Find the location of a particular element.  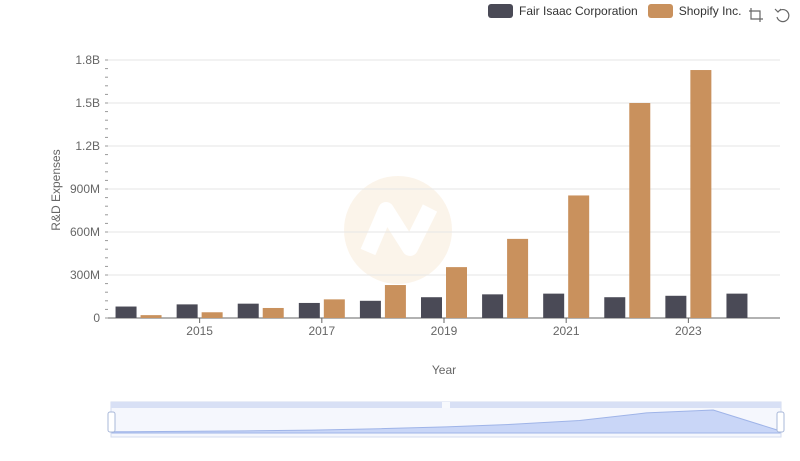

legend-label-fair-isaac: Fair Isaac Corporation is located at coordinates (578, 11).